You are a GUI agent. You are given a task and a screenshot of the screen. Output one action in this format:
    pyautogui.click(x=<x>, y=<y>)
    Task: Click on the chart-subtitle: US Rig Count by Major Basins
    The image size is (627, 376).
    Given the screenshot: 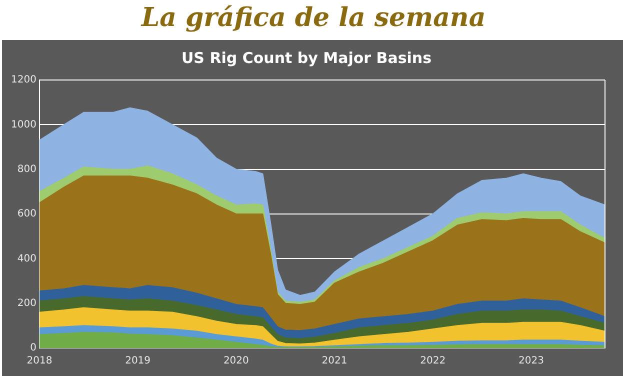 What is the action you would take?
    pyautogui.click(x=306, y=57)
    